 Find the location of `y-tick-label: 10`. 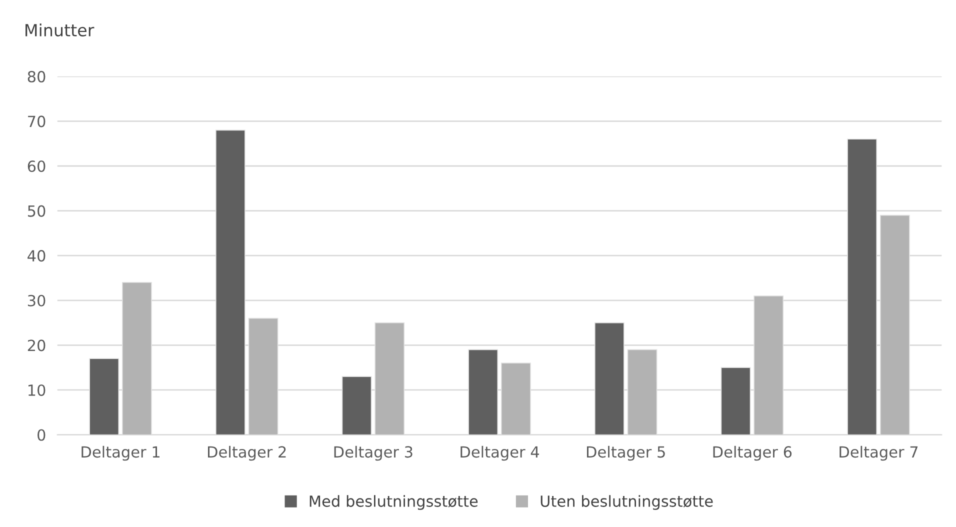

y-tick-label: 10 is located at coordinates (37, 390).